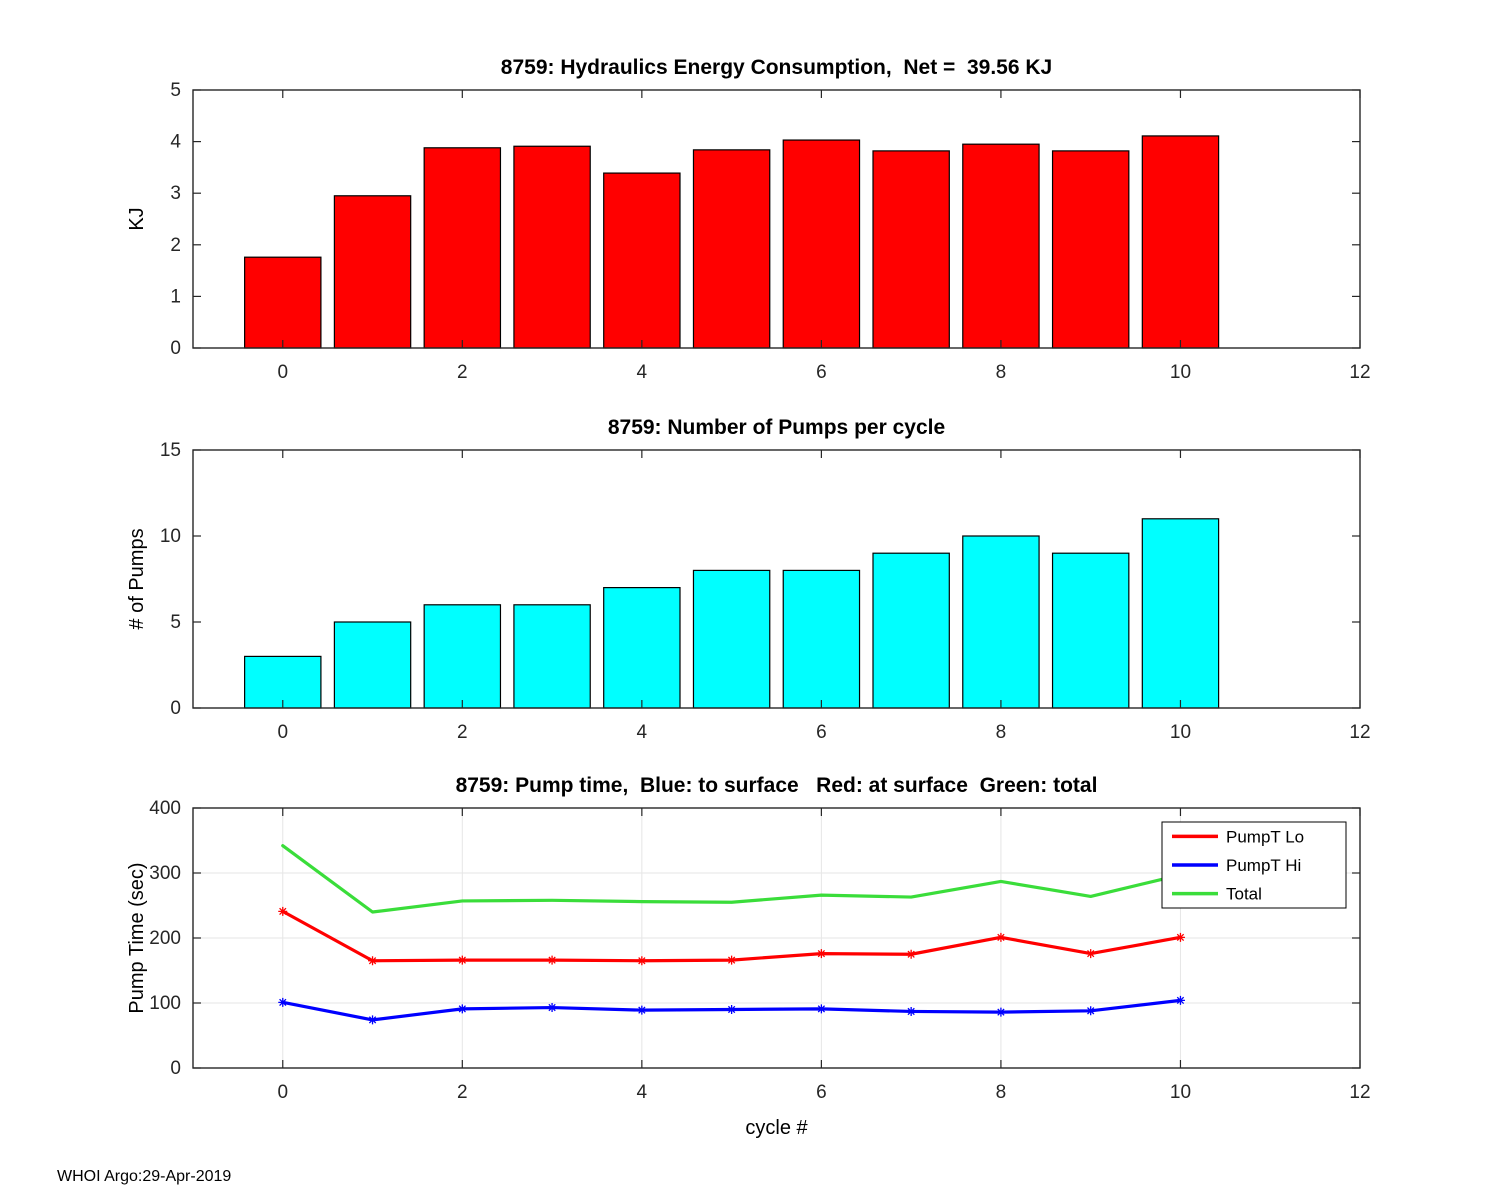 The image size is (1500, 1200). Describe the element at coordinates (165, 808) in the screenshot. I see `y-tick-label: 400` at that location.